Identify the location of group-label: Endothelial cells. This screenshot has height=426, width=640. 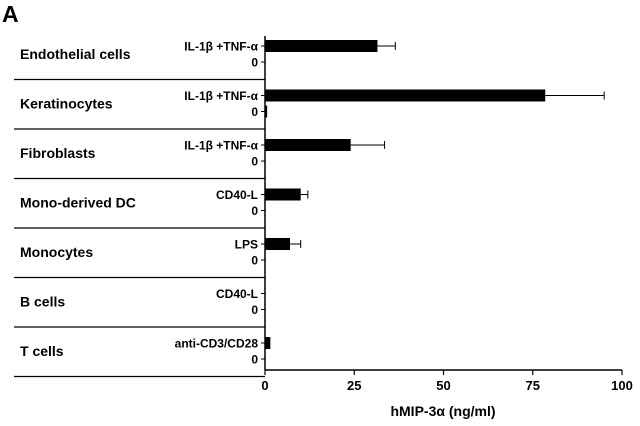
(75, 54).